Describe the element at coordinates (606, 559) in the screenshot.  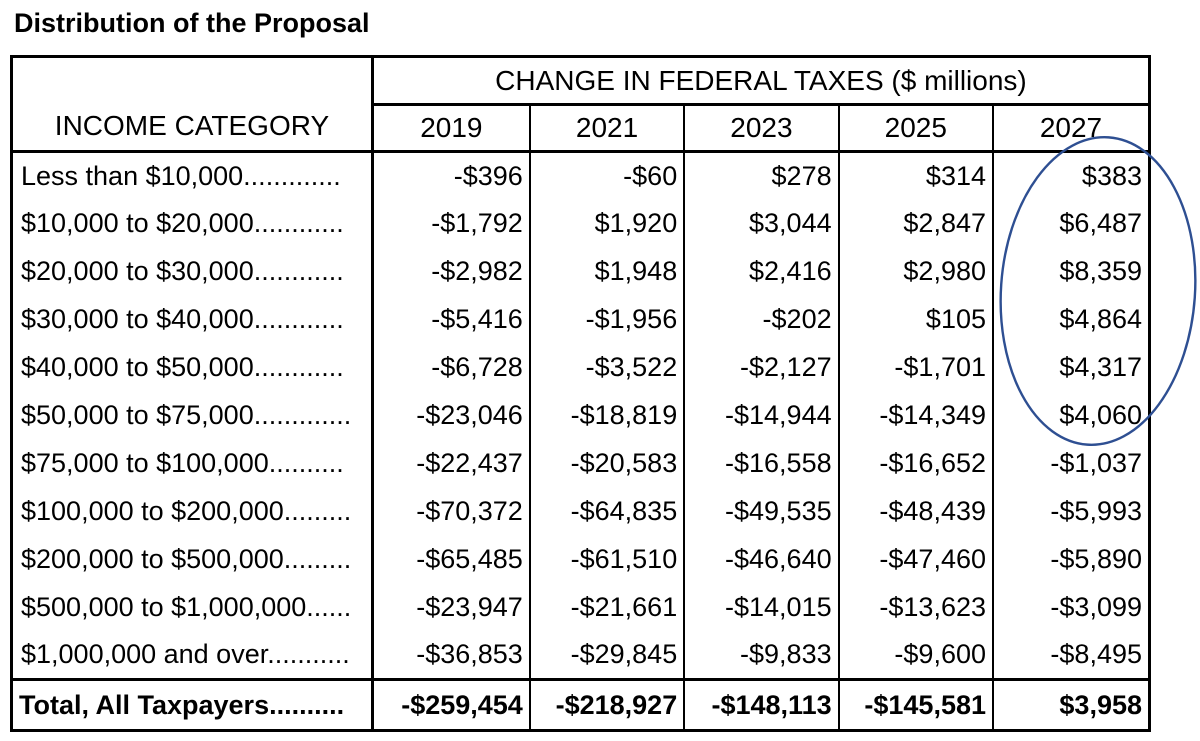
I see `value-cell: -$61,510` at that location.